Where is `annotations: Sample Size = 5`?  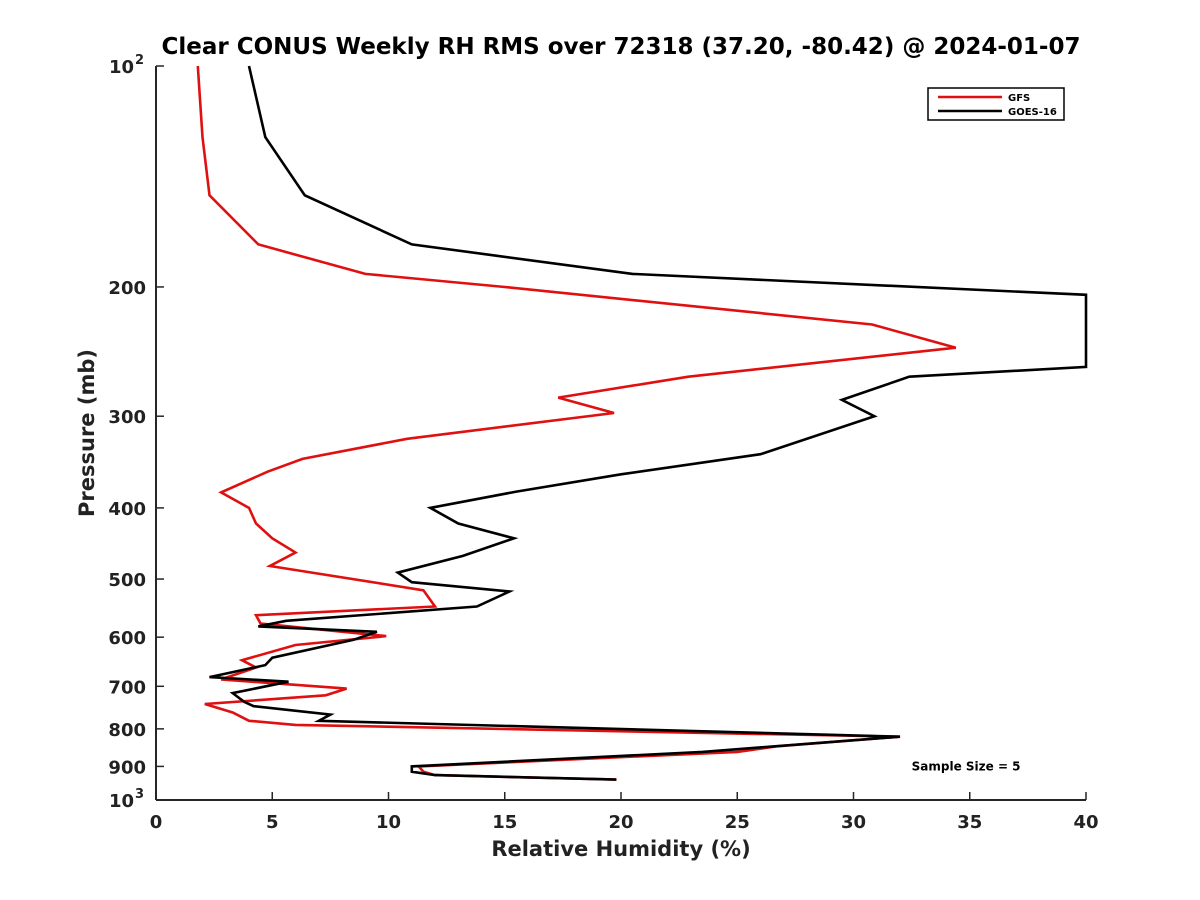
annotations: Sample Size = 5 is located at coordinates (966, 766).